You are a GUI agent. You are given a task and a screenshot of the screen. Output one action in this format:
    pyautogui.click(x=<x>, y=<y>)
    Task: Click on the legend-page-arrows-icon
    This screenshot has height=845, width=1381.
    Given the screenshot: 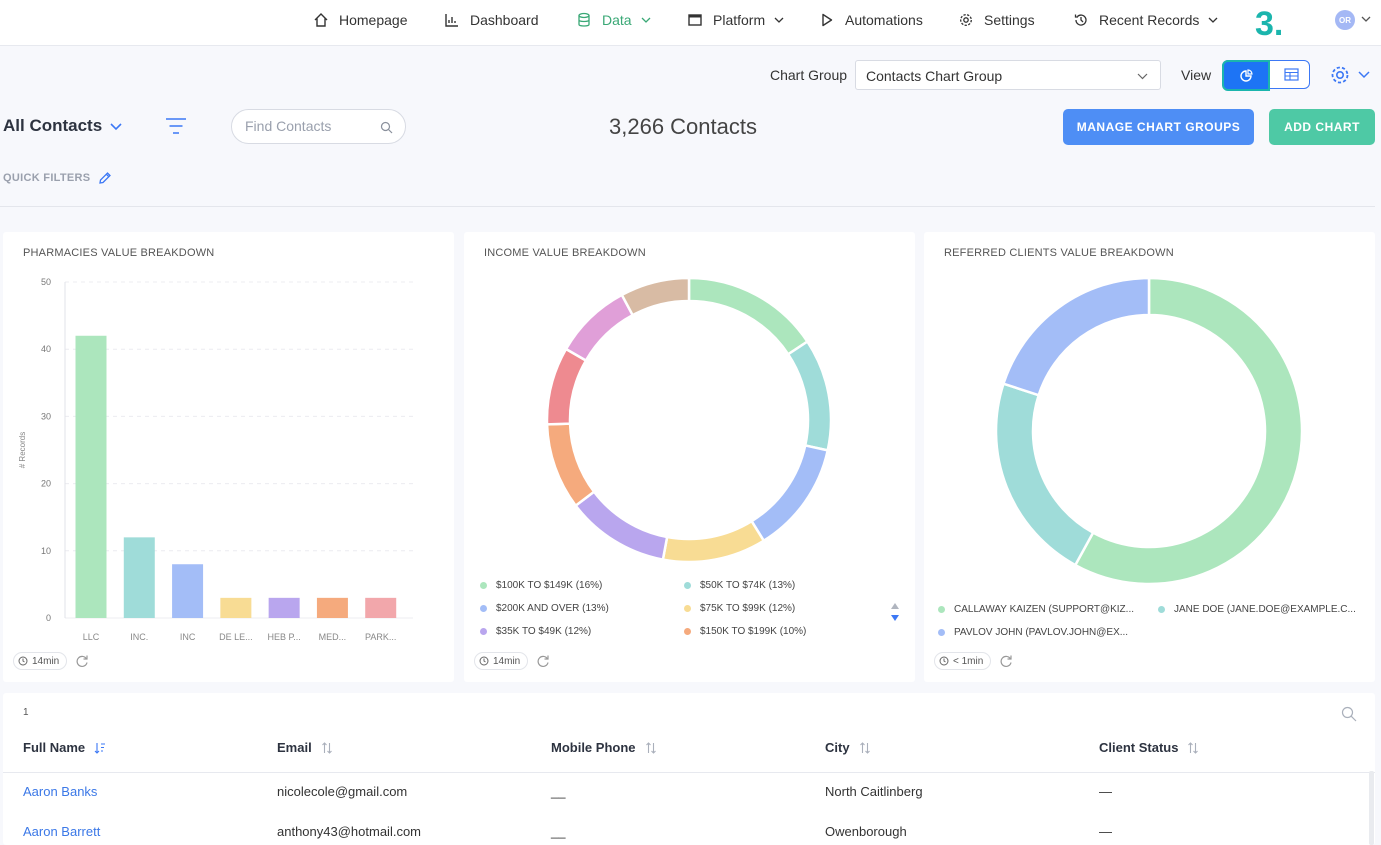 What is the action you would take?
    pyautogui.click(x=895, y=612)
    